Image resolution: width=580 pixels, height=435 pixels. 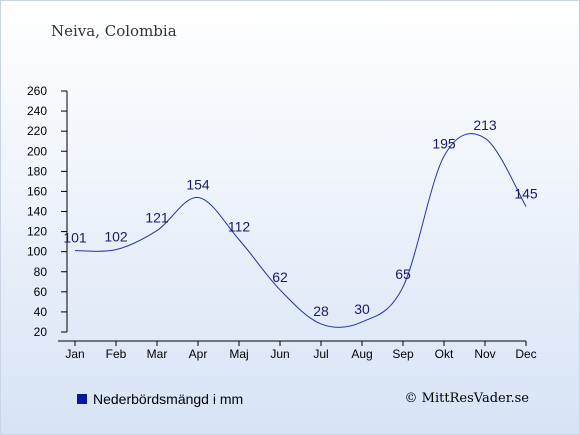 I want to click on chart-title: Neiva, Colombia, so click(x=114, y=31).